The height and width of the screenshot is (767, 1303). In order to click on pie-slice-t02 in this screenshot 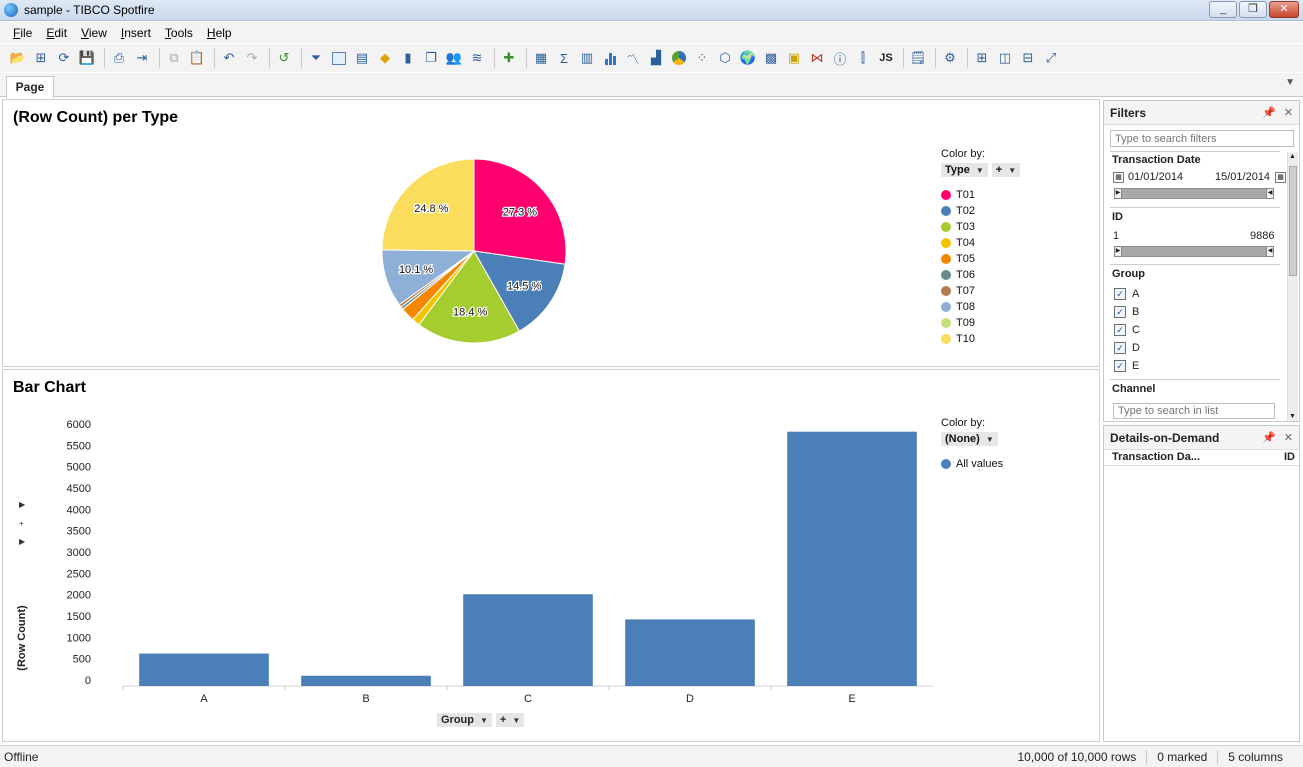, I will do `click(519, 291)`.